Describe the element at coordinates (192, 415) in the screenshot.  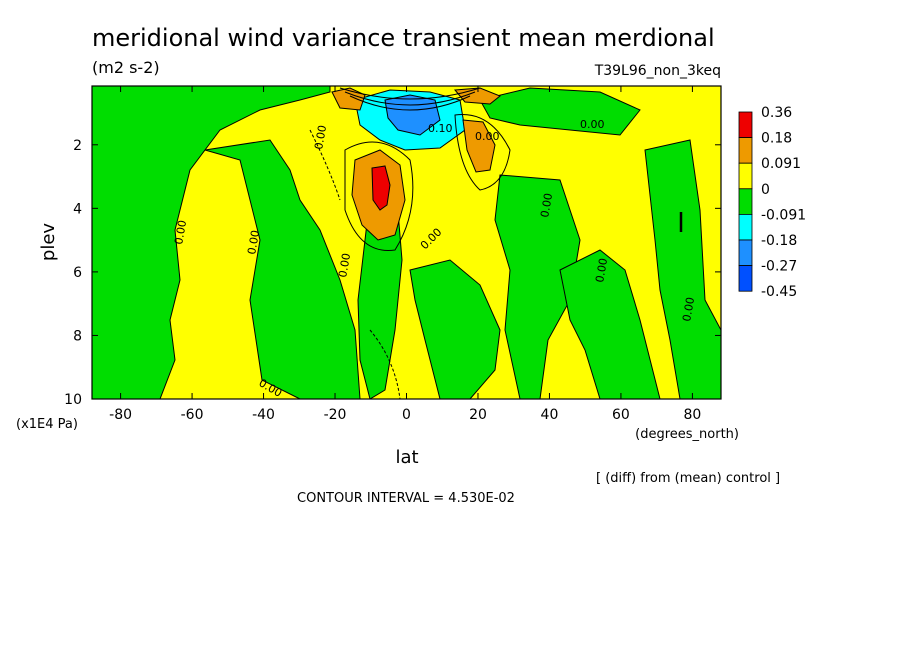
I see `x-tick-label: -60` at that location.